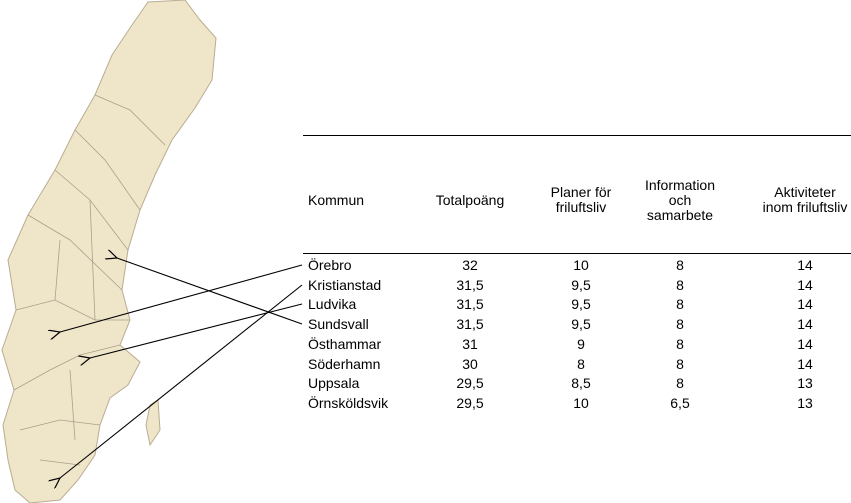 The width and height of the screenshot is (851, 503). I want to click on row-label: Örebro, so click(330, 265).